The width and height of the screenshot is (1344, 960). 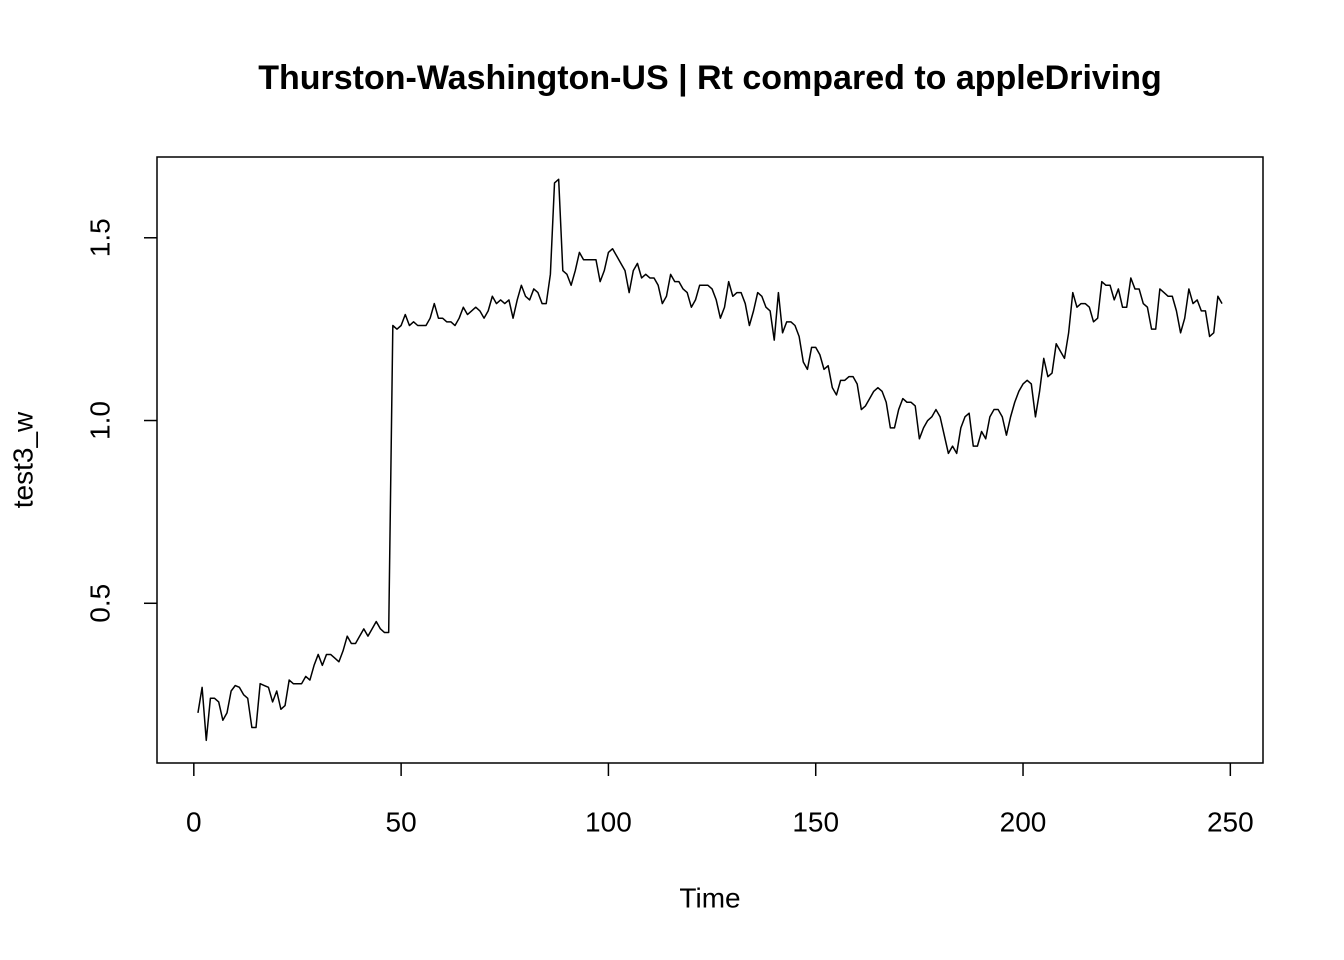 I want to click on x-tick-label: 50, so click(x=401, y=821).